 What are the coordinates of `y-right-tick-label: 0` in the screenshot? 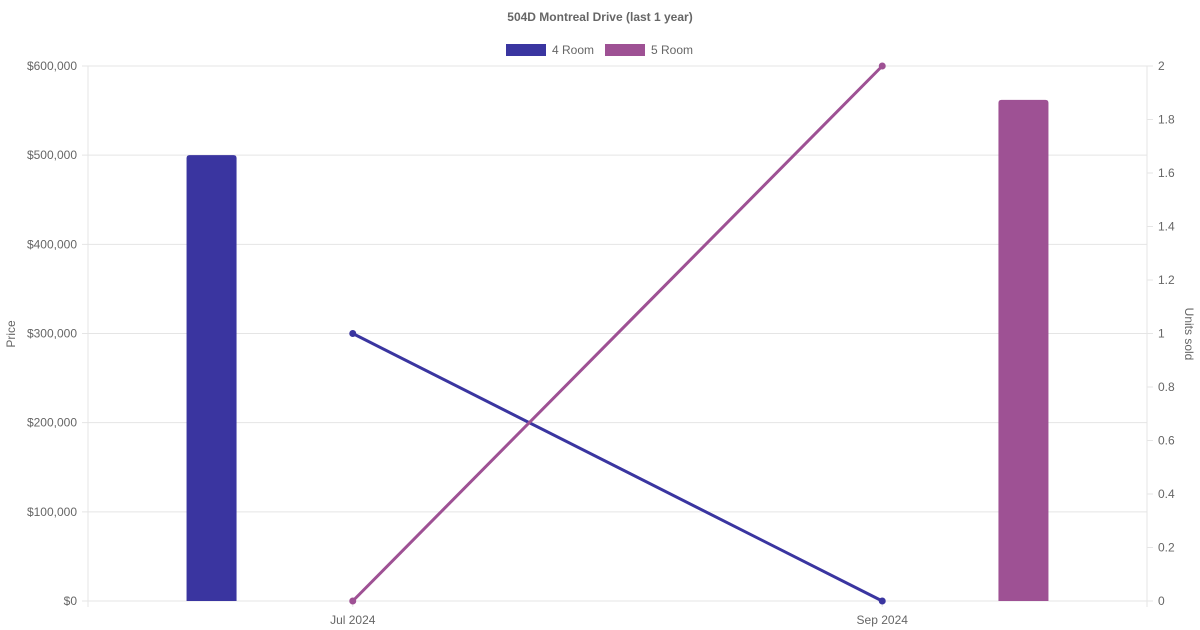 It's located at (1161, 601).